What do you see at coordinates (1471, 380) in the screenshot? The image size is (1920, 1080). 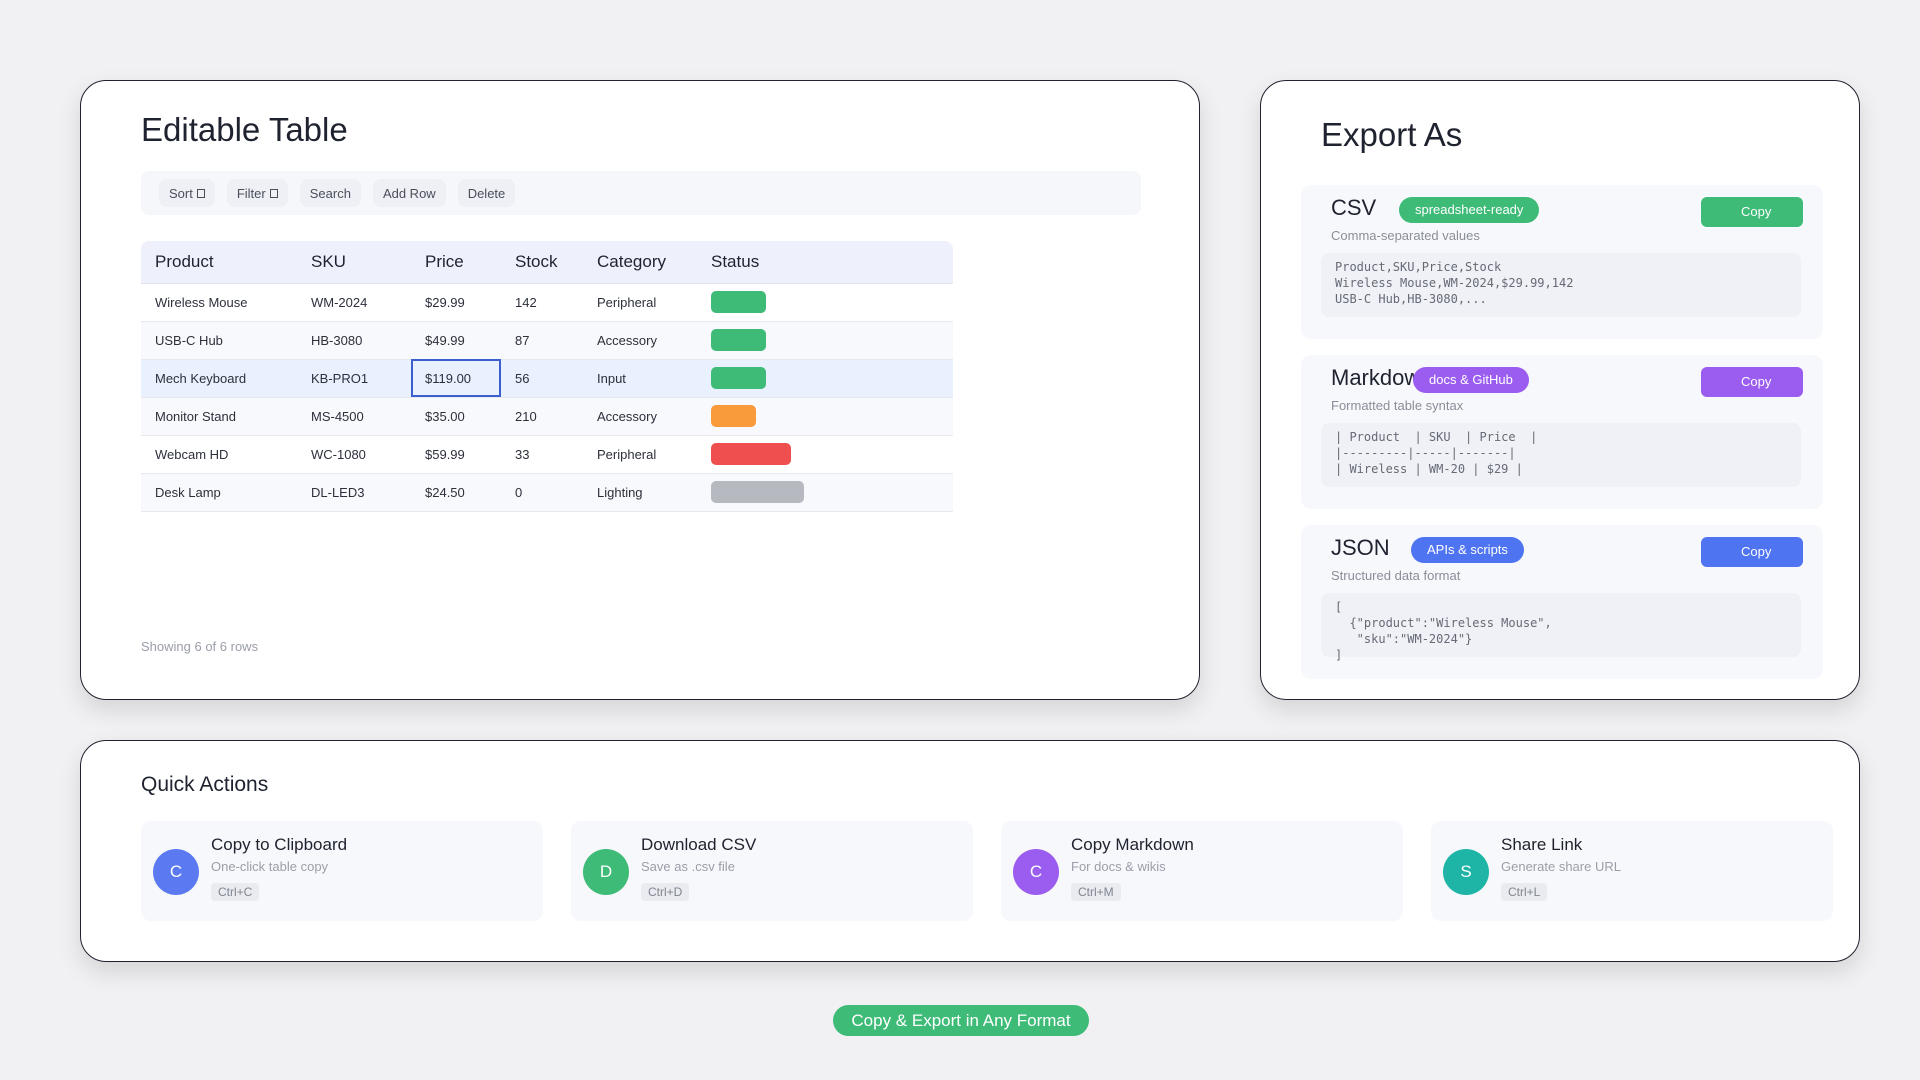 I see `format-badge: docs & GitHub` at bounding box center [1471, 380].